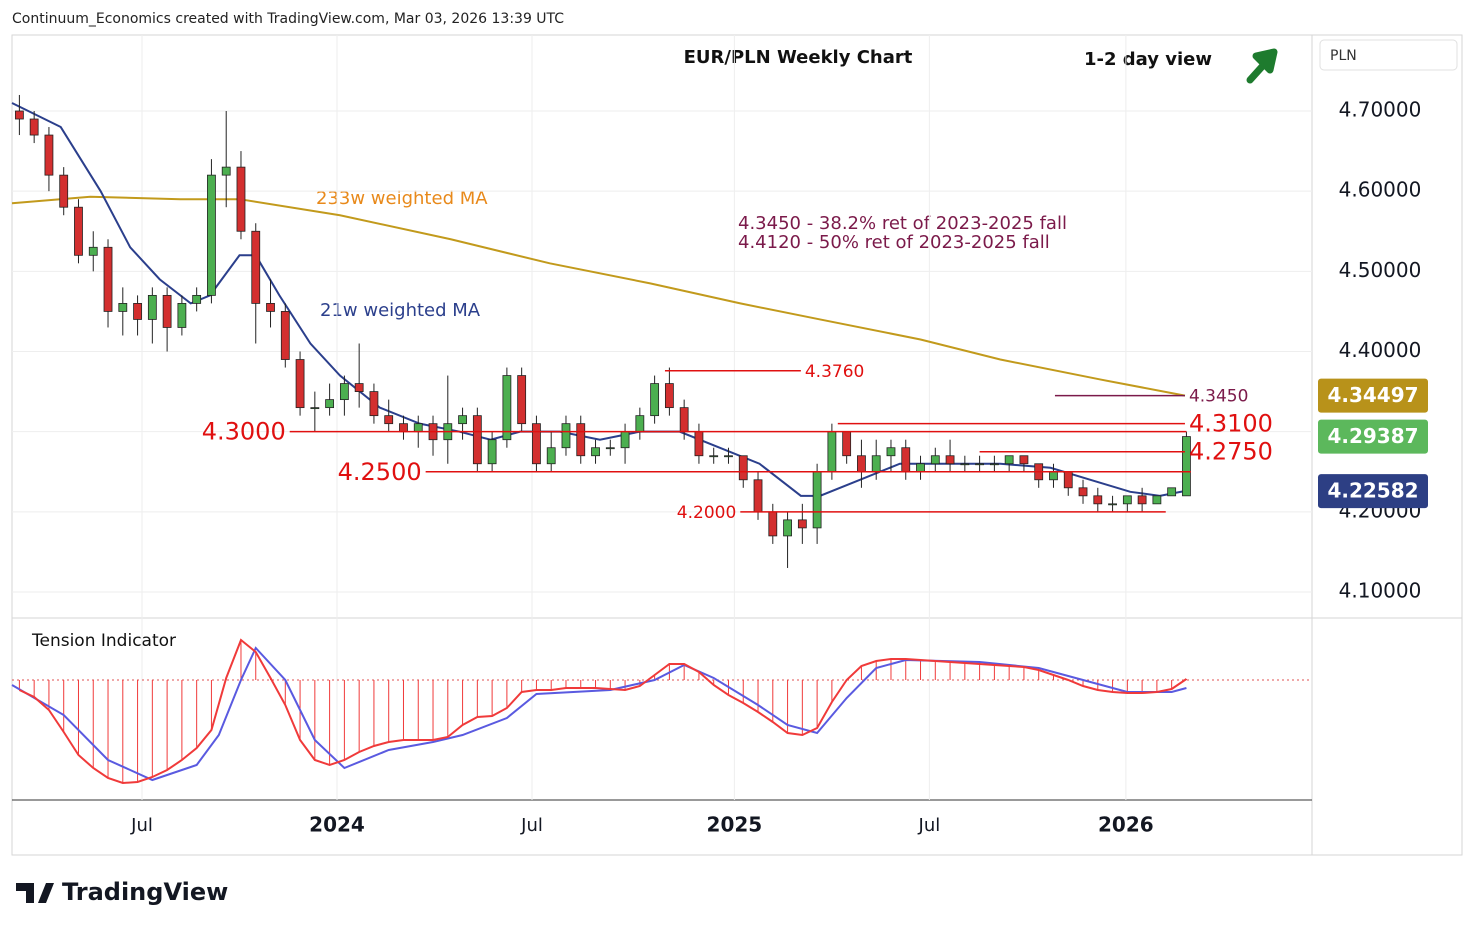 The height and width of the screenshot is (930, 1474). Describe the element at coordinates (337, 825) in the screenshot. I see `x-tick-label: 2024` at that location.